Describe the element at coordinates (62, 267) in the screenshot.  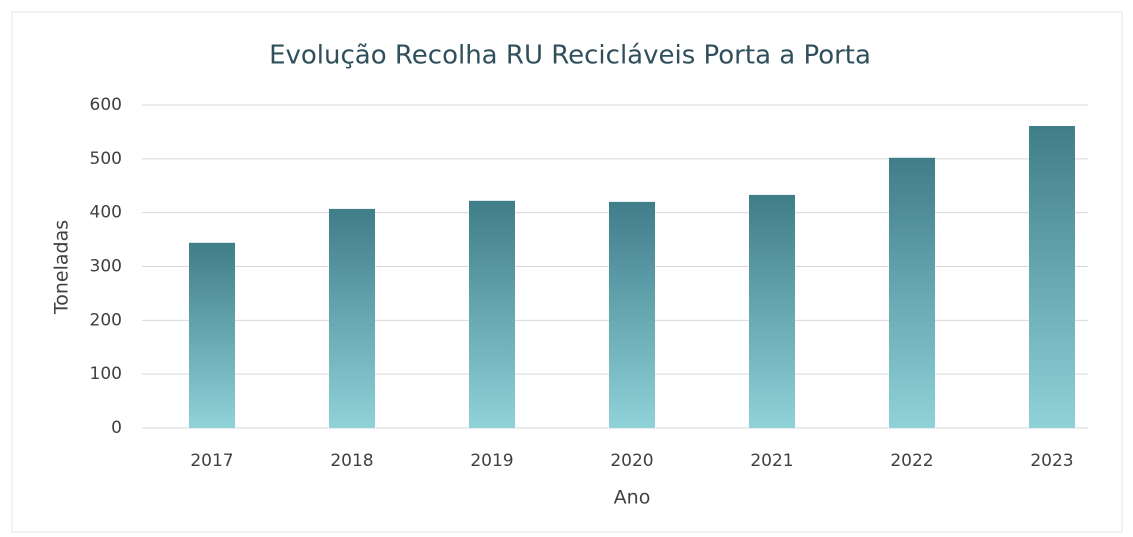
I see `y-axis-label: Toneladas` at that location.